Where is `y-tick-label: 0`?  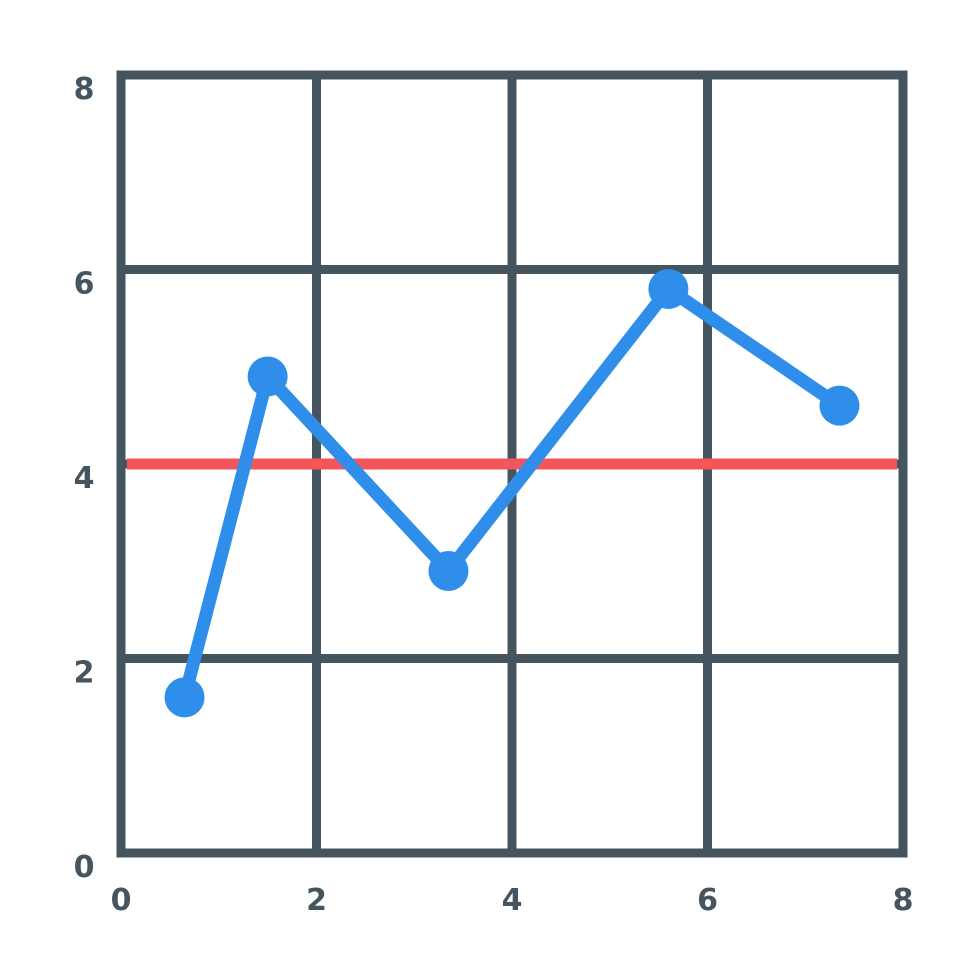 y-tick-label: 0 is located at coordinates (84, 867).